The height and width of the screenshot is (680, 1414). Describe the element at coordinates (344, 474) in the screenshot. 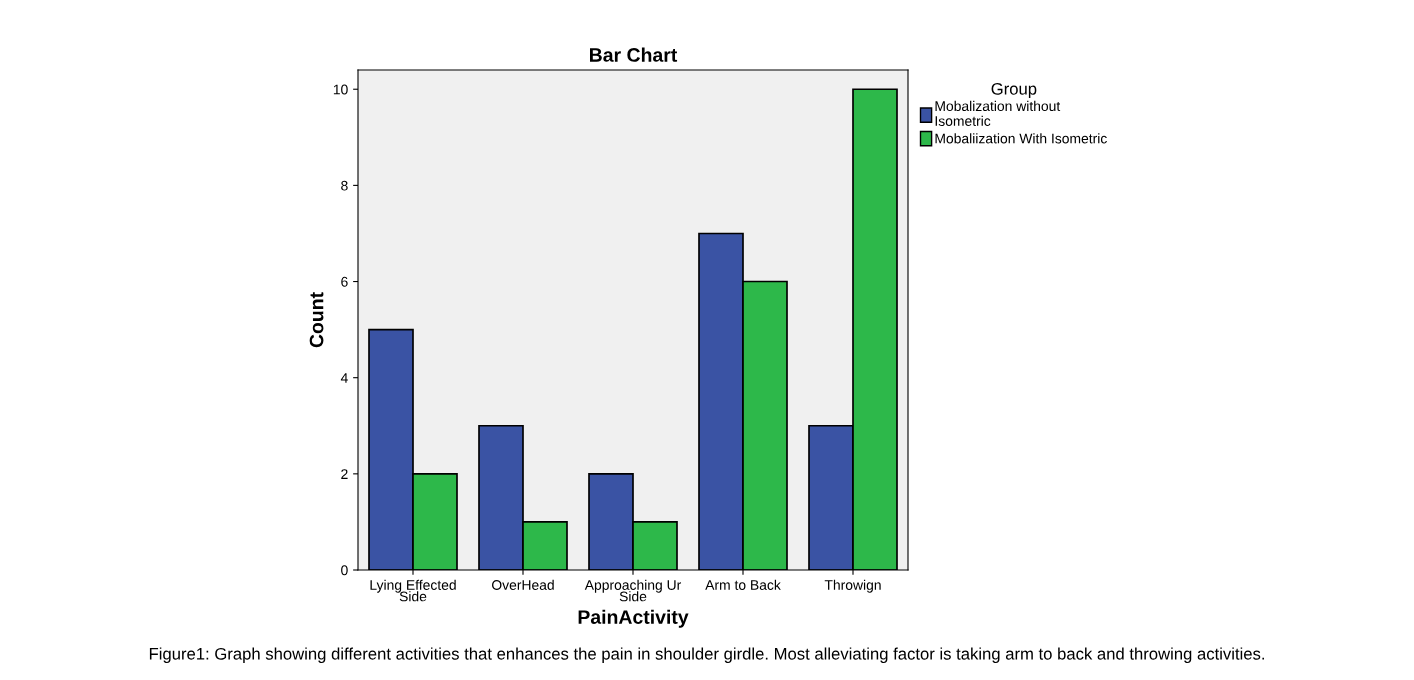

I see `y-tick-label: 2` at that location.